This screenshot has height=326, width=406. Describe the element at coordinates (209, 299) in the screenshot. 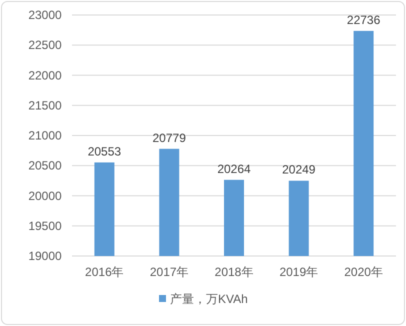

I see `legend-label: 产量，万KVAh` at that location.